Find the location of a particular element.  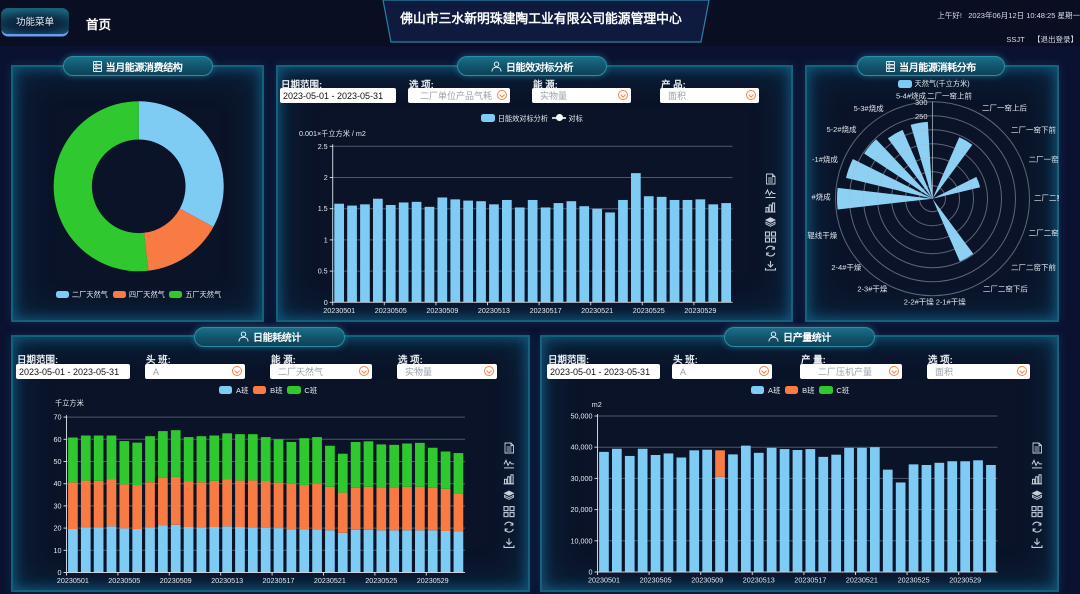

svg-text: 0.001×千立方米 / m2 is located at coordinates (332, 133).